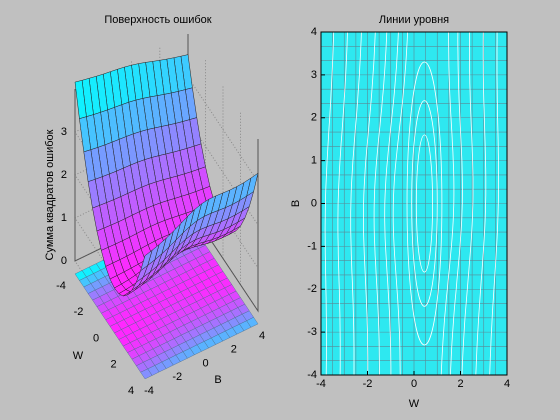 This screenshot has height=420, width=560. What do you see at coordinates (64, 261) in the screenshot?
I see `z-tick-label: 0` at bounding box center [64, 261].